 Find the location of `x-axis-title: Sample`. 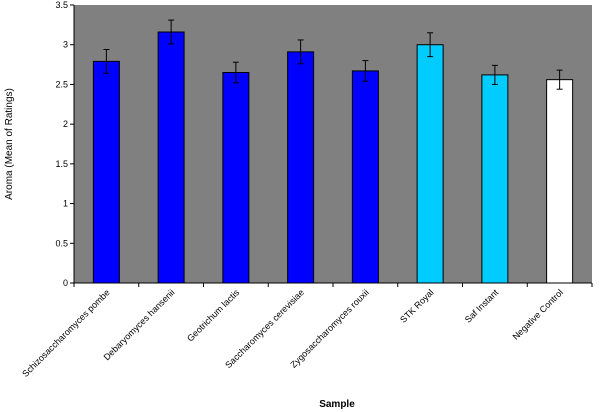

x-axis-title: Sample is located at coordinates (337, 404).